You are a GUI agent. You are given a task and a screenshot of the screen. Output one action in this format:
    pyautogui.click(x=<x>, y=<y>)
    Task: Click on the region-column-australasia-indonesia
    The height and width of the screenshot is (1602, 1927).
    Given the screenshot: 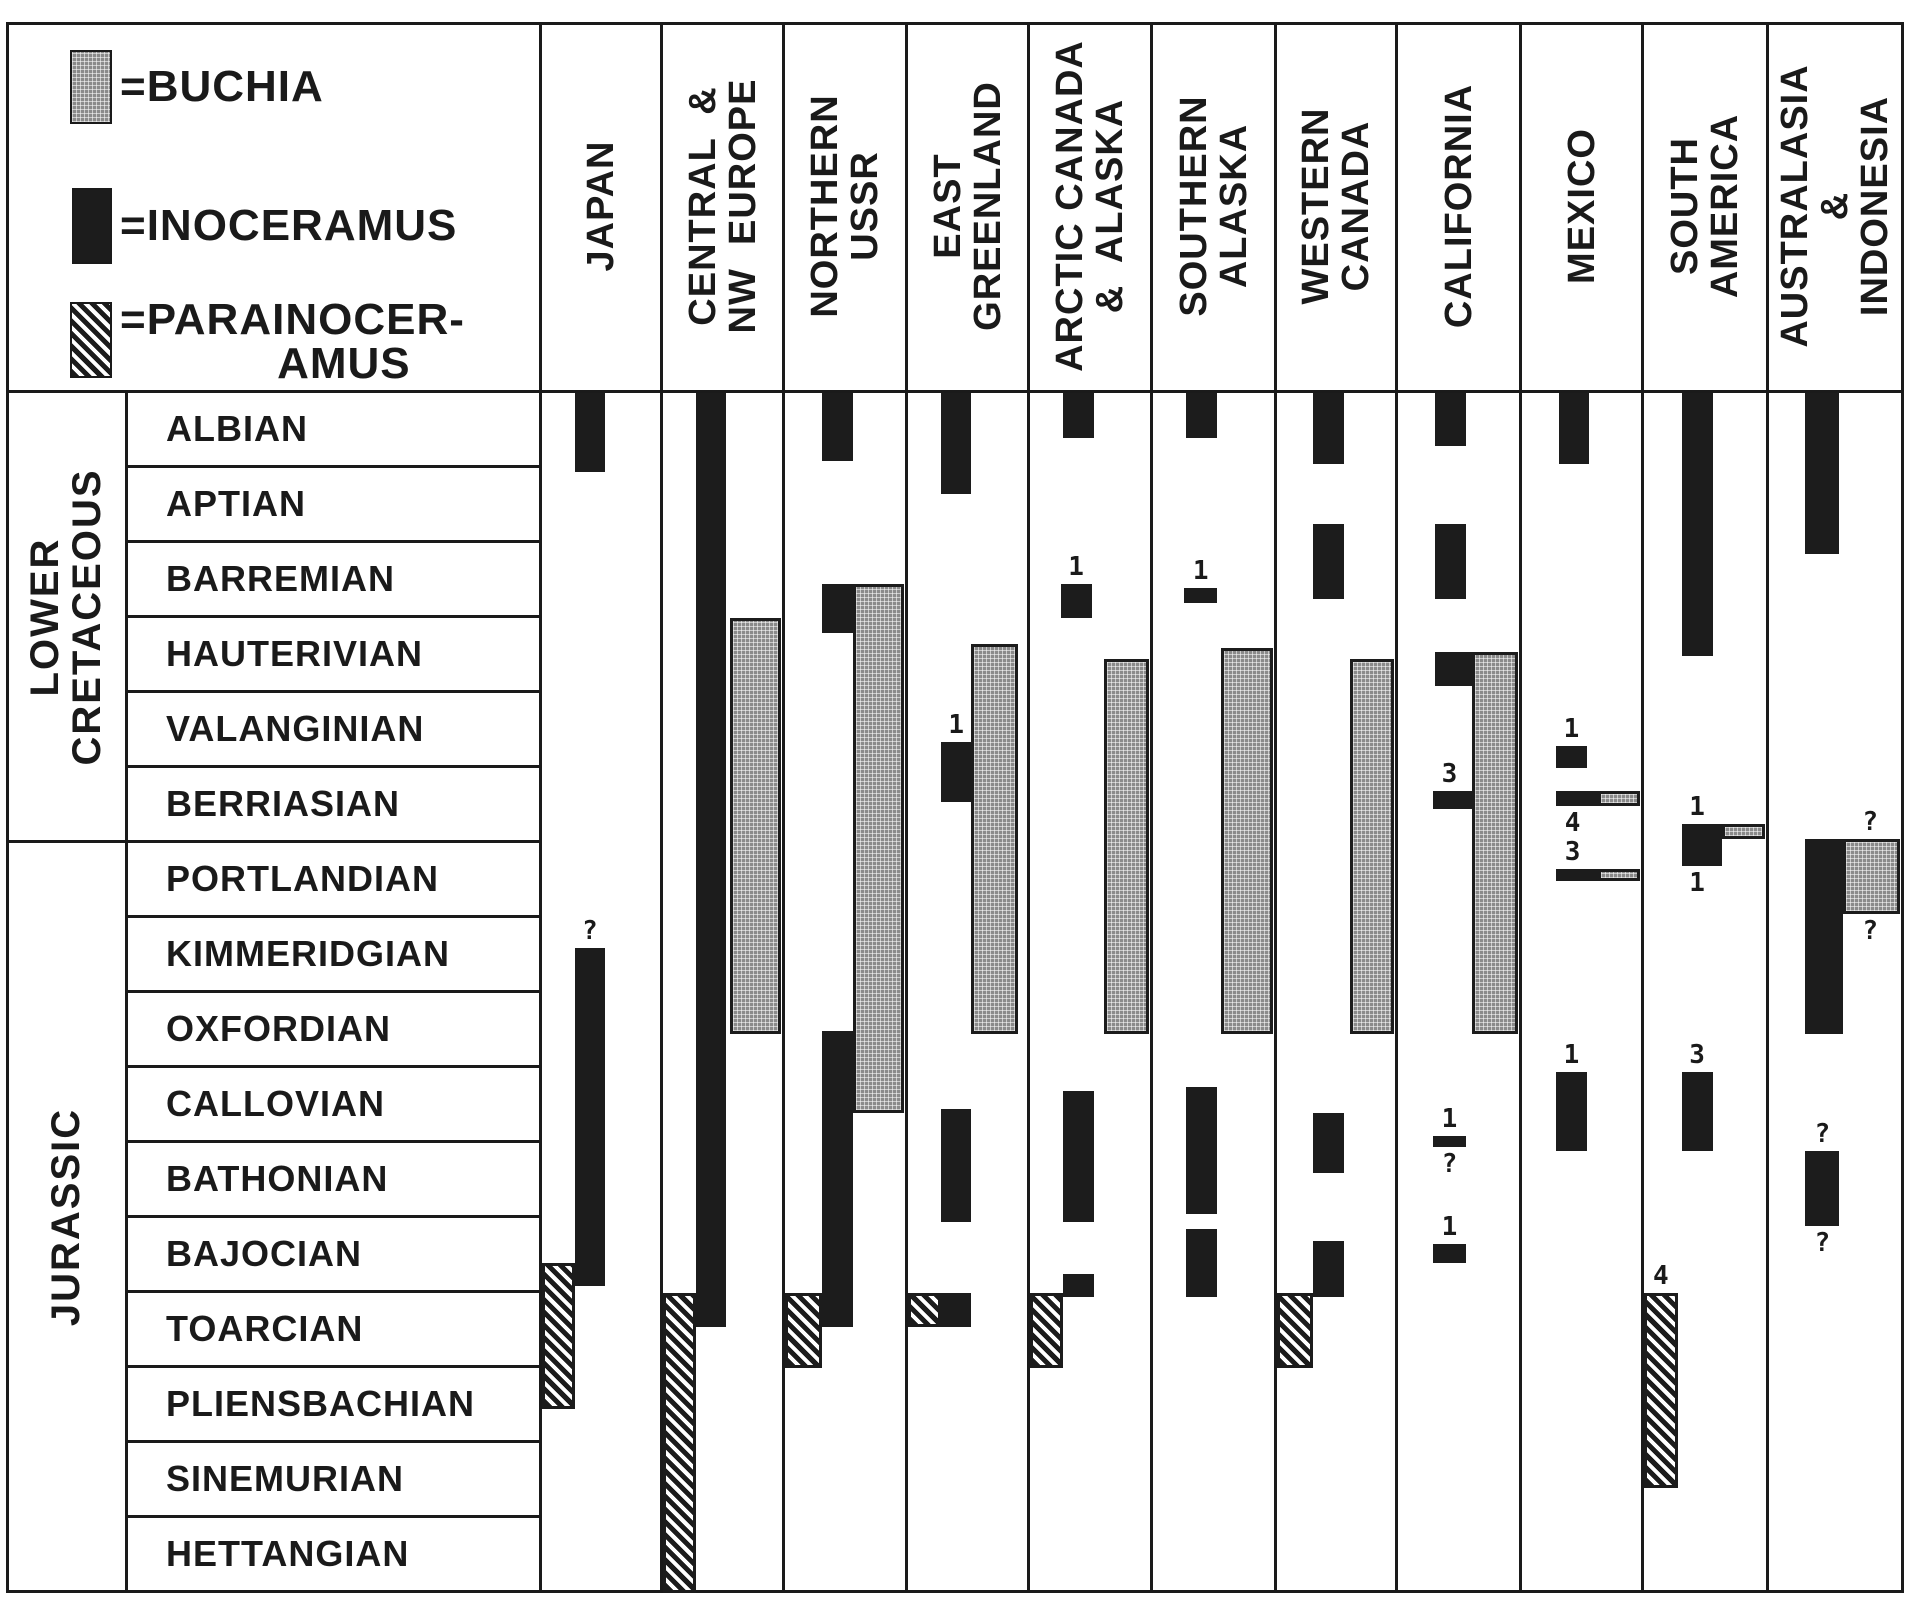 What is the action you would take?
    pyautogui.click(x=1836, y=993)
    